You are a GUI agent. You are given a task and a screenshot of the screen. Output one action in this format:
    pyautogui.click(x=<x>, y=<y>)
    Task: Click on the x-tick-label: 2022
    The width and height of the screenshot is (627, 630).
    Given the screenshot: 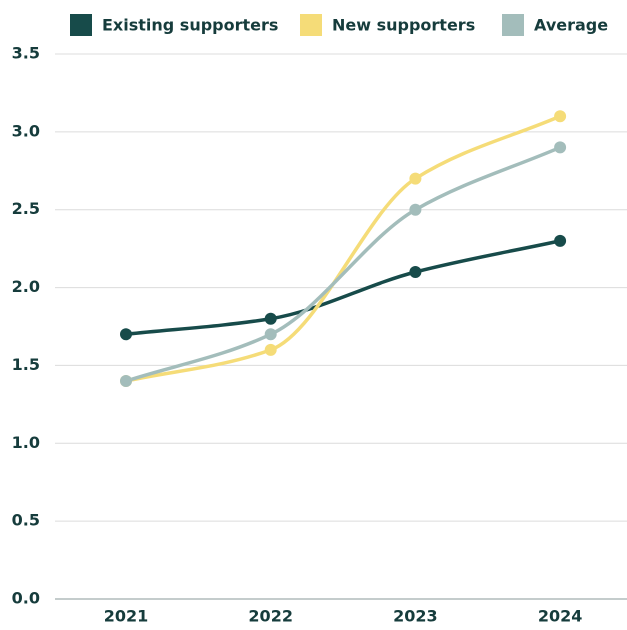 What is the action you would take?
    pyautogui.click(x=270, y=616)
    